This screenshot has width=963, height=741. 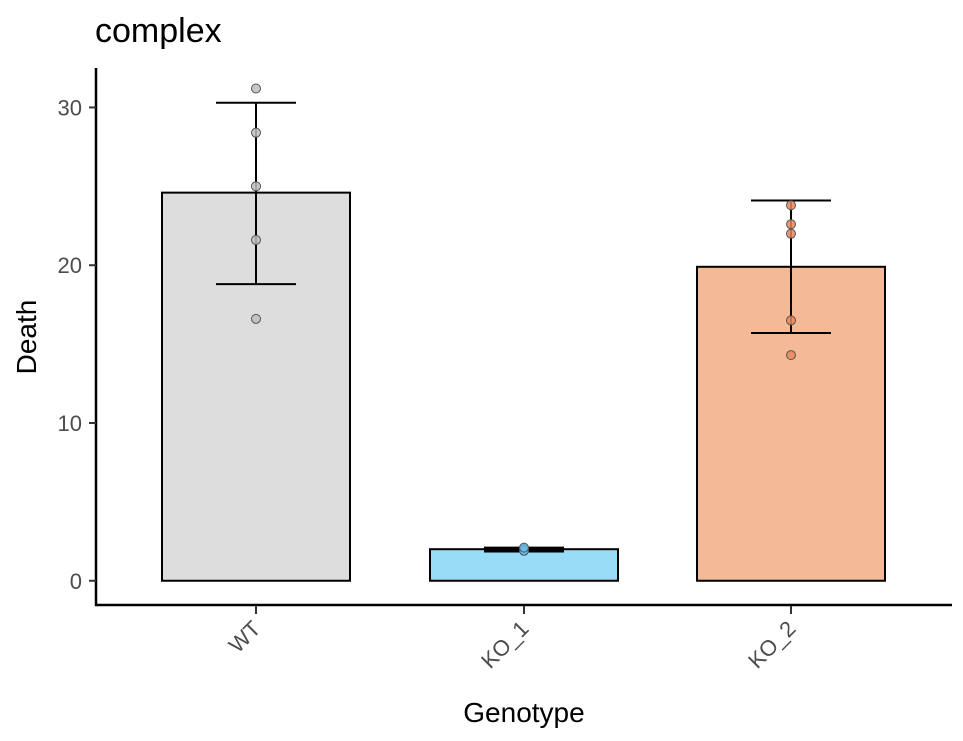 I want to click on y-tick-label: 20, so click(x=70, y=265).